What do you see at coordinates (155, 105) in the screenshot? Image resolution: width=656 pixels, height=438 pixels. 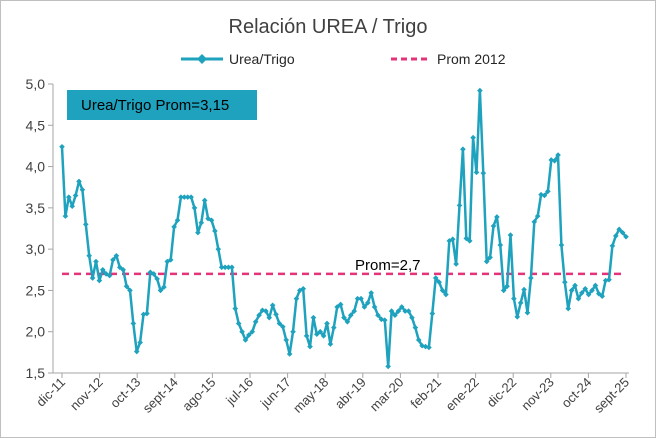 I see `average-box-label: Urea/Trigo Prom=3,15` at bounding box center [155, 105].